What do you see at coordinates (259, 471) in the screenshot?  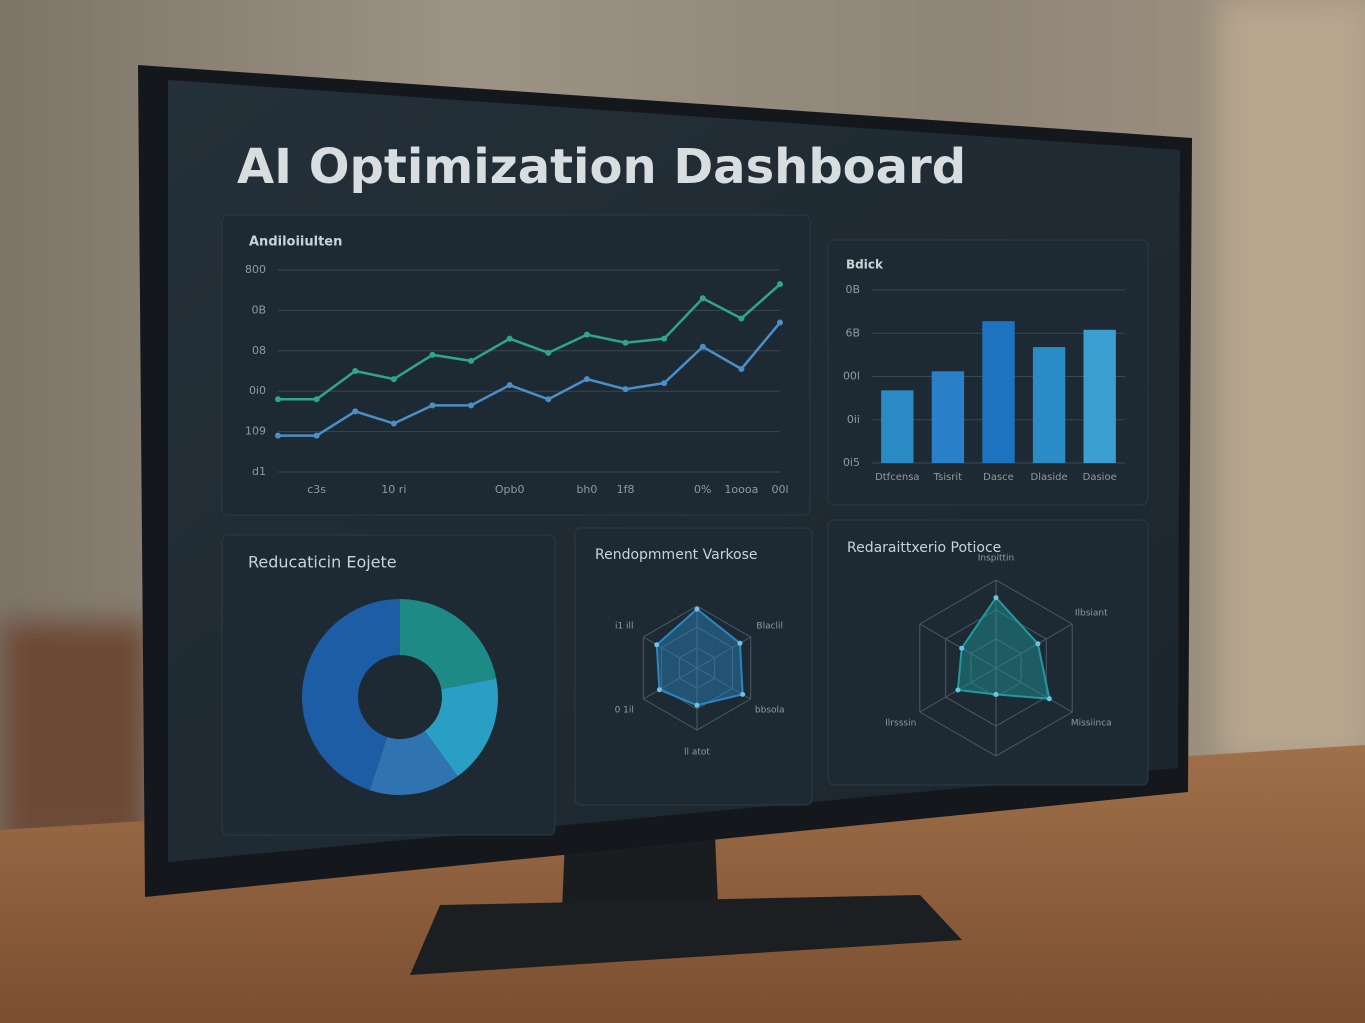 I see `y-tick-label: d1` at bounding box center [259, 471].